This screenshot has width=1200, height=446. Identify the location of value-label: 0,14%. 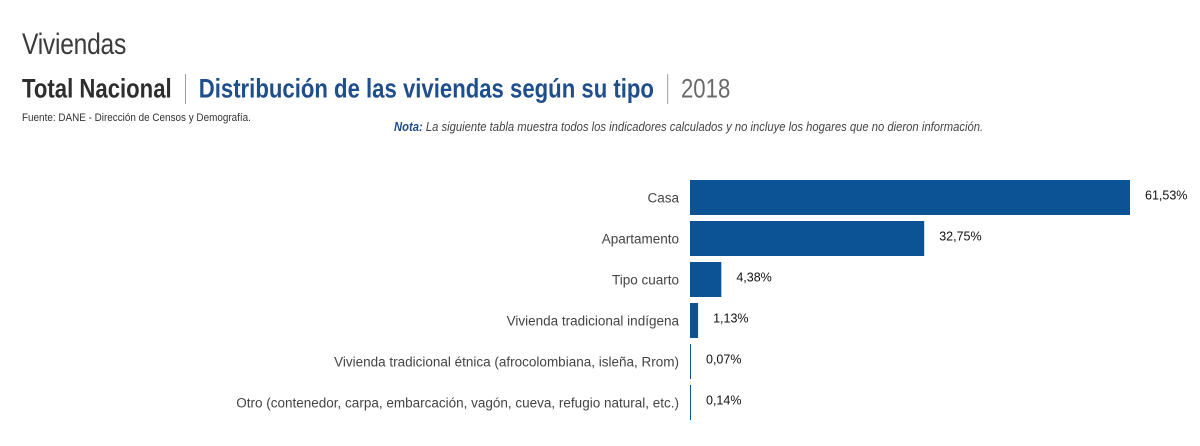
(723, 401).